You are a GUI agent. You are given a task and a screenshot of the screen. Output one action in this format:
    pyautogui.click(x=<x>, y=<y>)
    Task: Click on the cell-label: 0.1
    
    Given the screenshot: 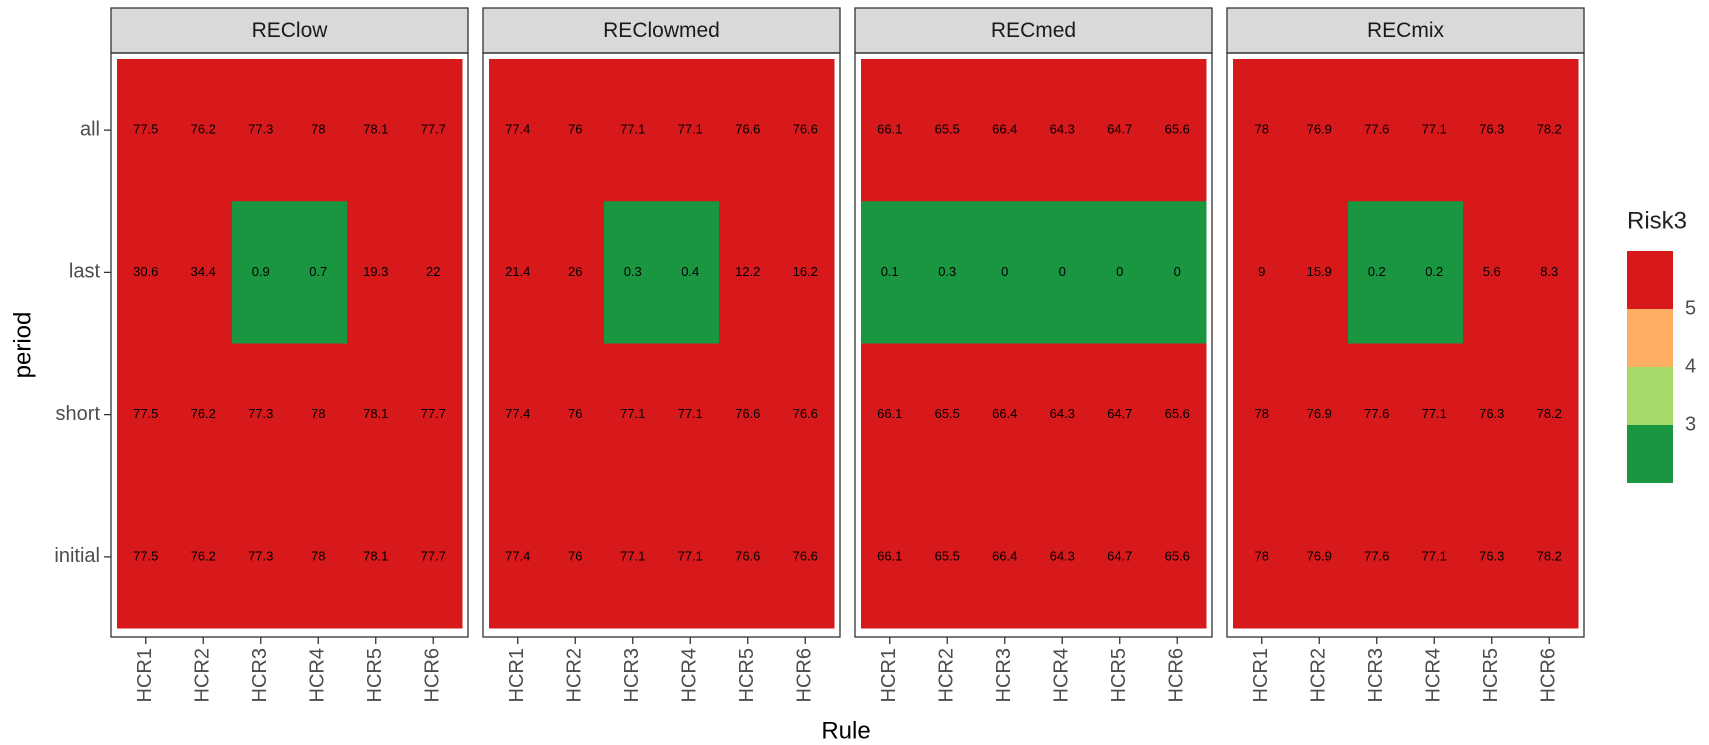 What is the action you would take?
    pyautogui.click(x=890, y=271)
    